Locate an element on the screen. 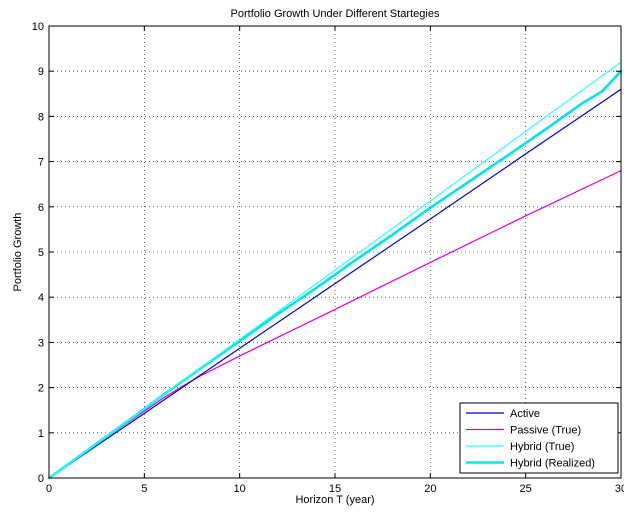  y-tick-label: 6 is located at coordinates (41, 208).